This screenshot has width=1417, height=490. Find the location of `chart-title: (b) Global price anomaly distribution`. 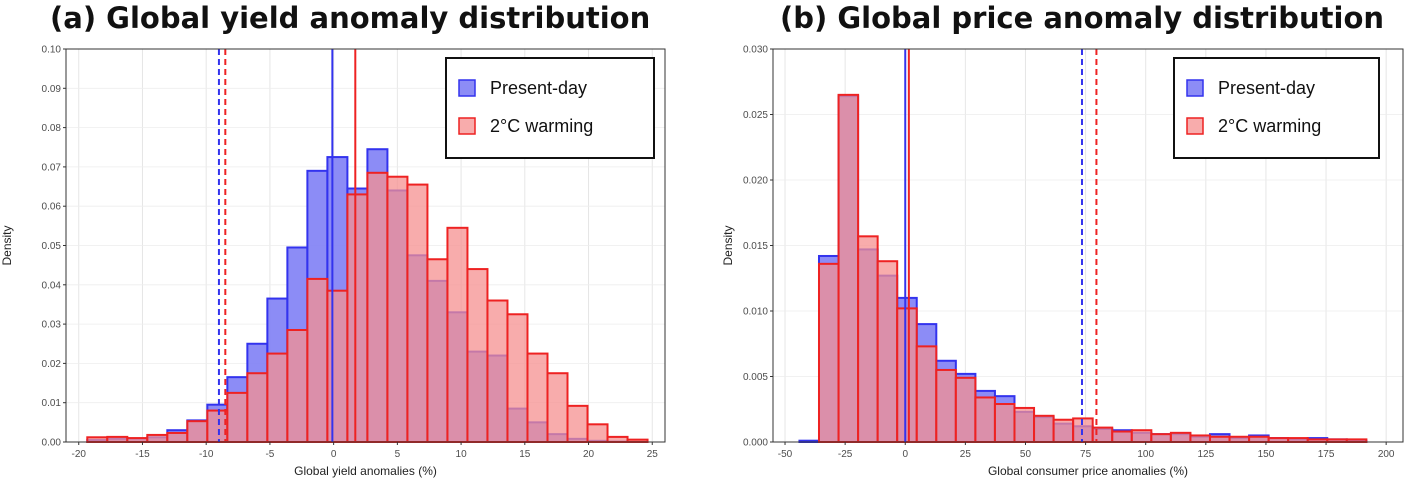

chart-title: (b) Global price anomaly distribution is located at coordinates (1082, 18).